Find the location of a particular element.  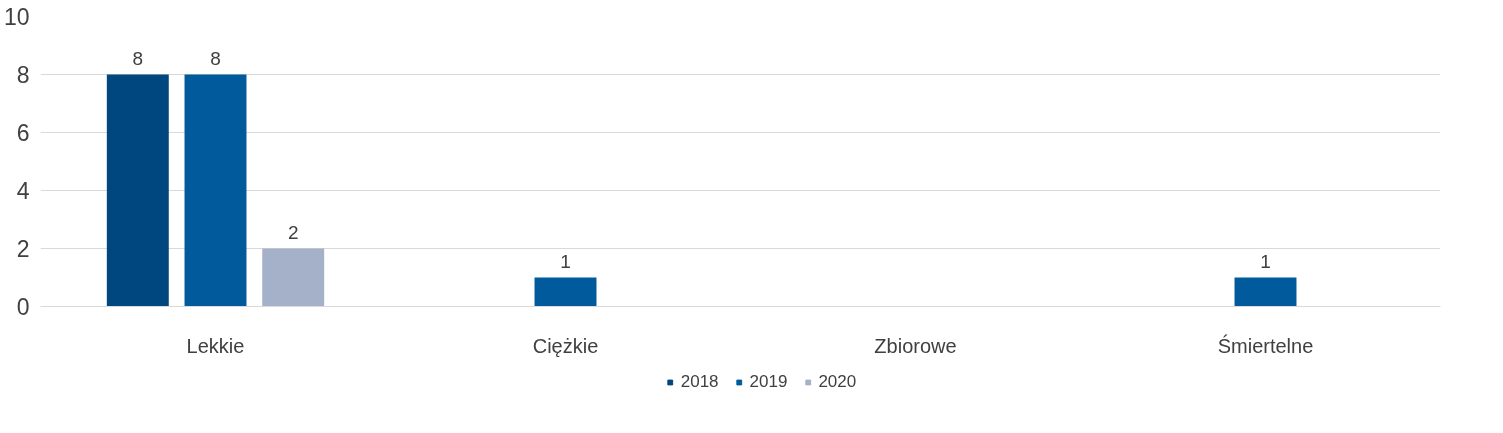

y-tick-label: 10 is located at coordinates (16, 17).